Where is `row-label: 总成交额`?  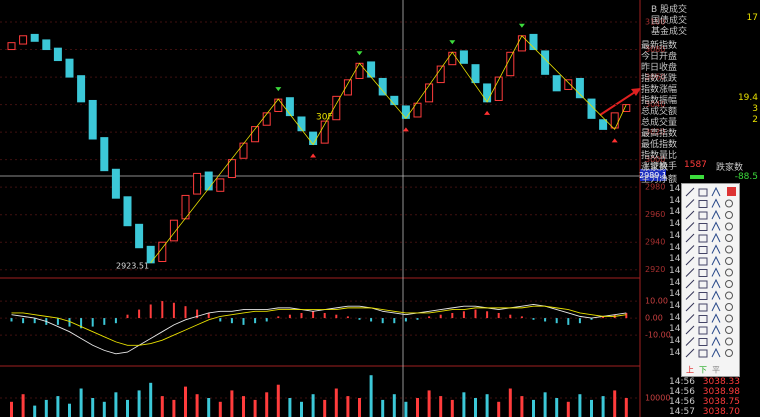 row-label: 总成交额 is located at coordinates (659, 112).